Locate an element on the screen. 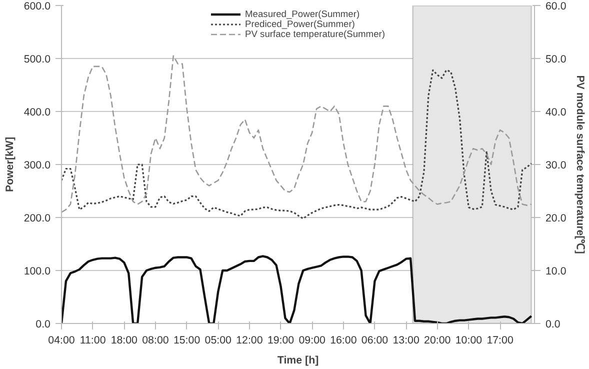 The image size is (589, 369). x-tick-label: 19:00 is located at coordinates (280, 340).